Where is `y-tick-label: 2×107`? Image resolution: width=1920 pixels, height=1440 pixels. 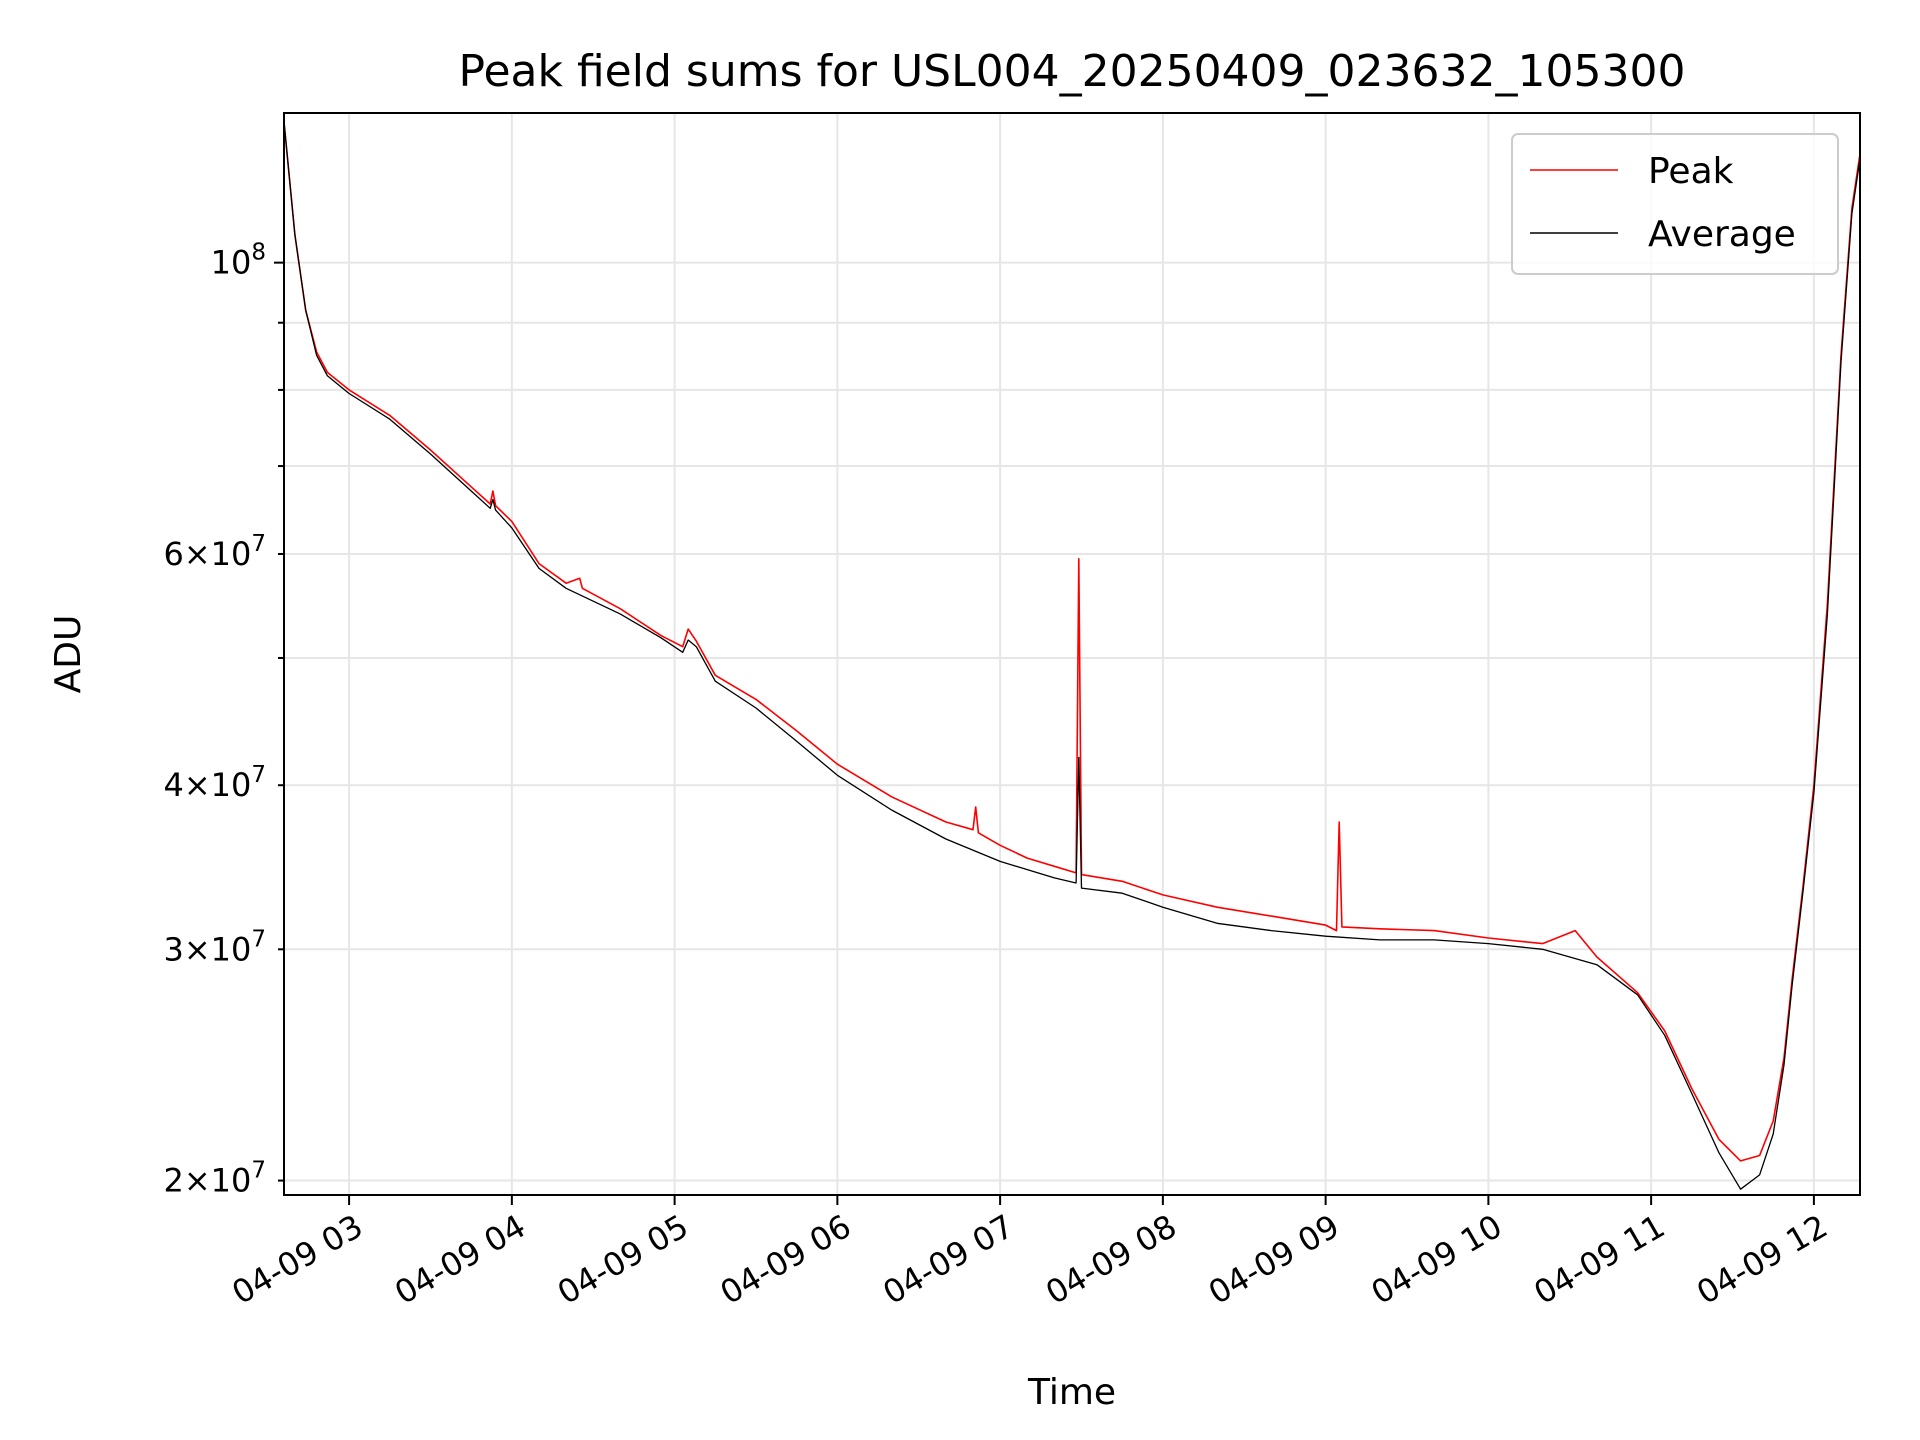 y-tick-label: 2×107 is located at coordinates (214, 1179).